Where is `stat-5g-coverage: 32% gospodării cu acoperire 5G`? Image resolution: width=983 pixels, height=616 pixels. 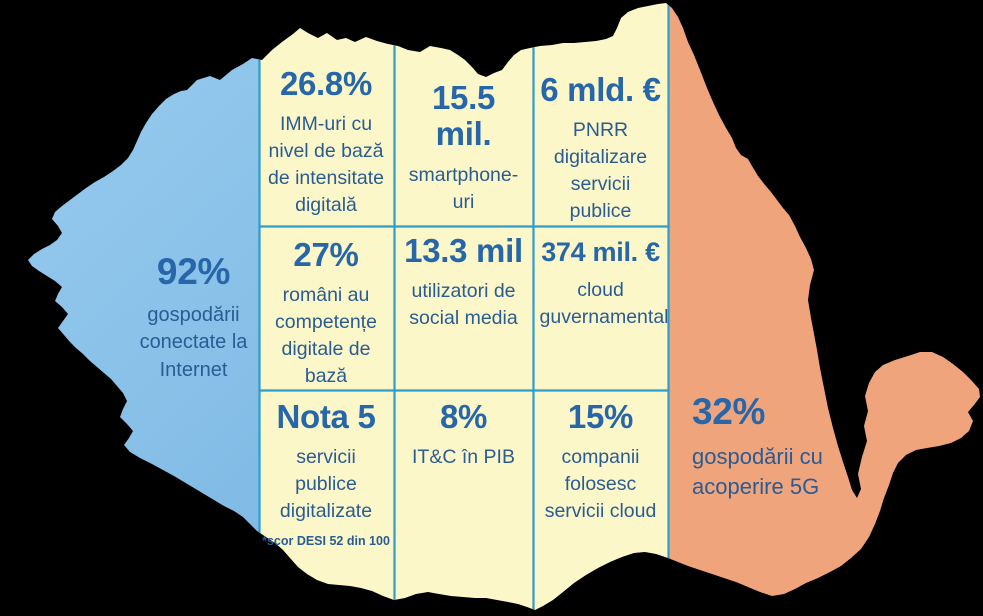
stat-5g-coverage: 32% gospodării cu acoperire 5G is located at coordinates (792, 446).